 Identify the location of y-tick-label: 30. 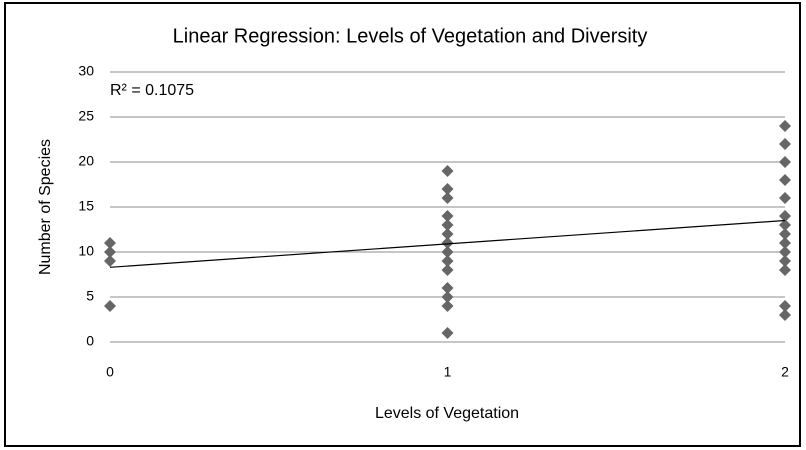
(86, 71).